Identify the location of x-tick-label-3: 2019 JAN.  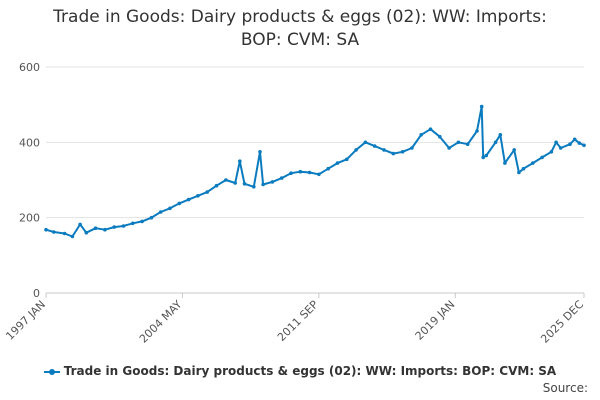
(435, 320).